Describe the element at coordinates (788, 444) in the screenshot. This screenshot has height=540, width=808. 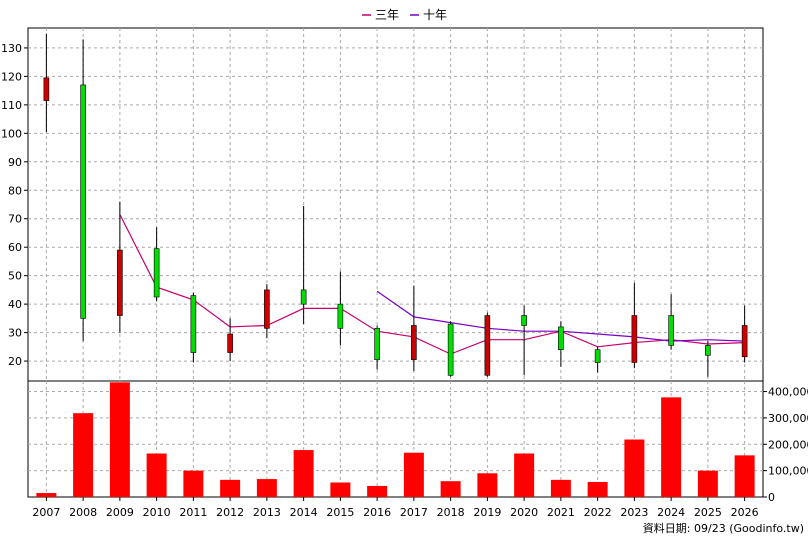
I see `volume-tick-label: 200,000` at that location.